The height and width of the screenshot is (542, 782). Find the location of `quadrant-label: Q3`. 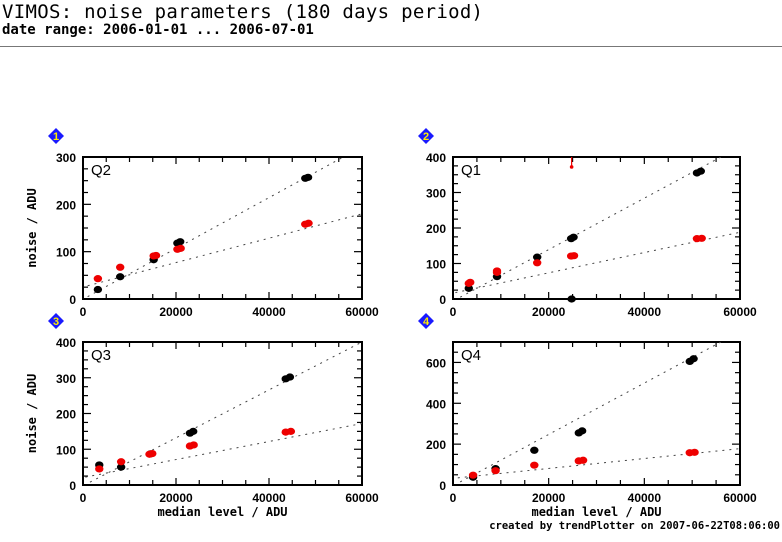

quadrant-label: Q3 is located at coordinates (101, 355).